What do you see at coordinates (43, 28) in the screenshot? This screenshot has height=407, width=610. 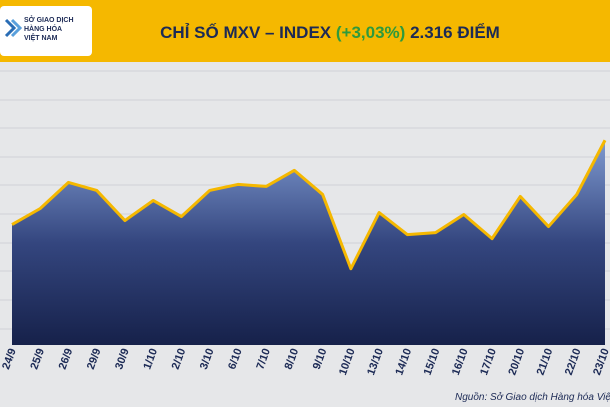 I see `logo-text: HÀNG HÓA` at bounding box center [43, 28].